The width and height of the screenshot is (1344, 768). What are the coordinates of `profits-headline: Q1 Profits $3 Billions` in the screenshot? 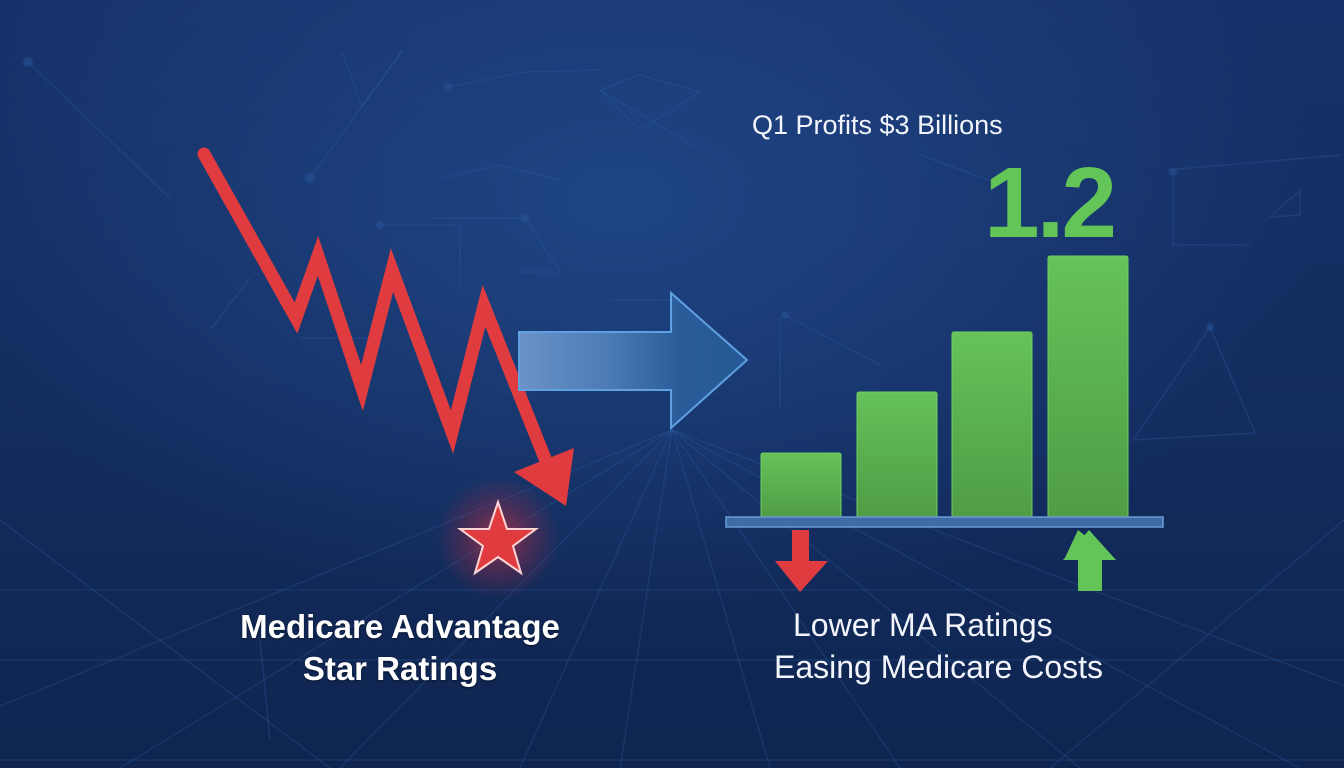 It's located at (877, 125).